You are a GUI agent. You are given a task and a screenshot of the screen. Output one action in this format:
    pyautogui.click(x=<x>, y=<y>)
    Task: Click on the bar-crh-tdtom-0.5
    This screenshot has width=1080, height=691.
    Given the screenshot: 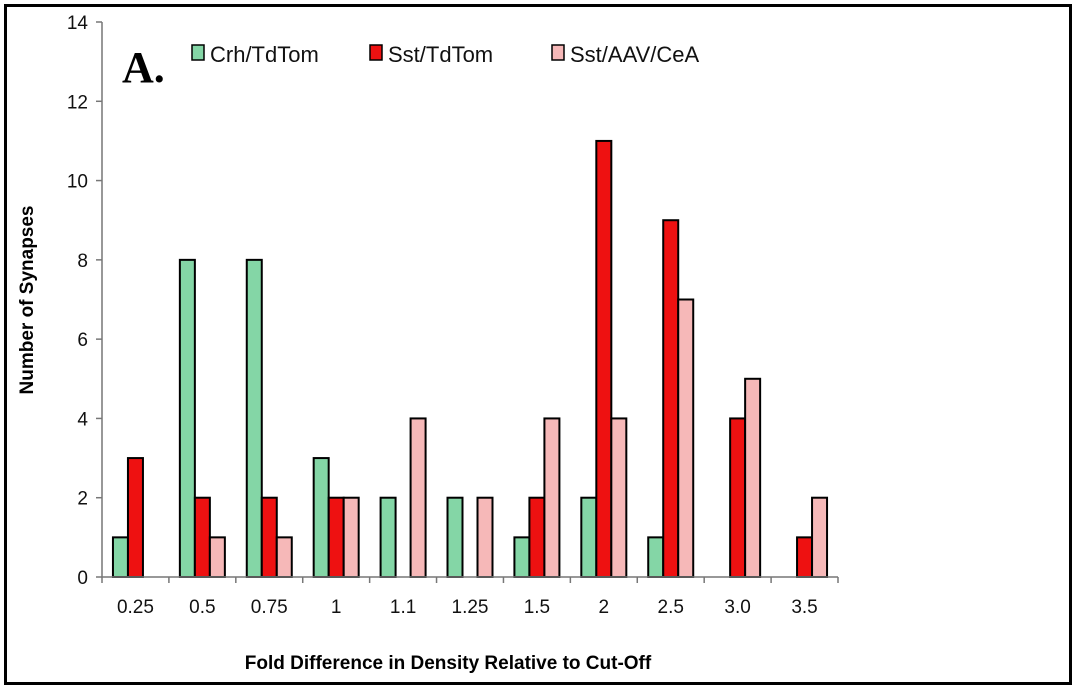 What is the action you would take?
    pyautogui.click(x=187, y=418)
    